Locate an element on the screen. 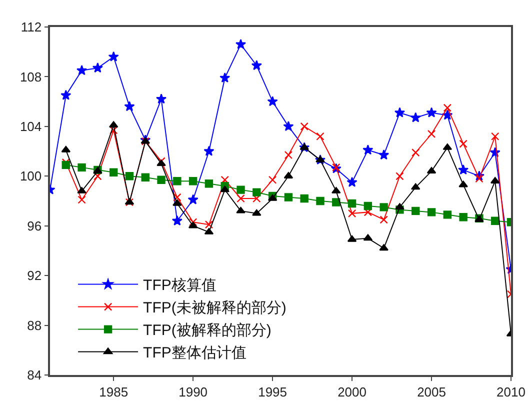  legend-label: TFP(被解释的部分) is located at coordinates (207, 331).